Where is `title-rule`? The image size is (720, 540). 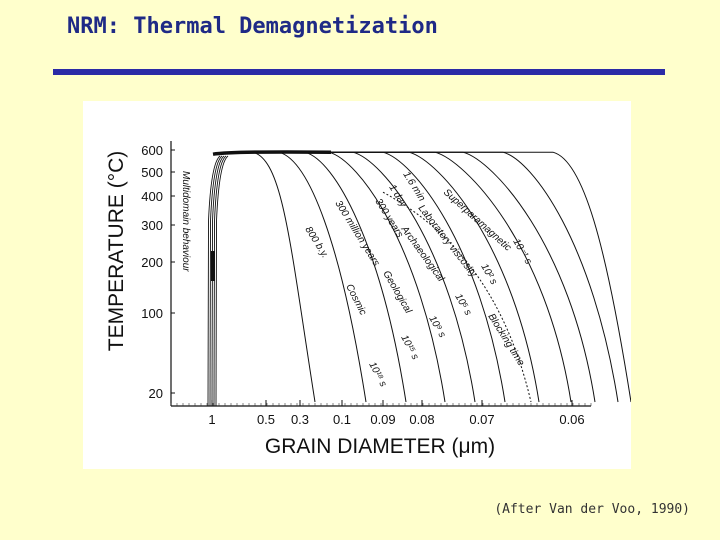 title-rule is located at coordinates (359, 72).